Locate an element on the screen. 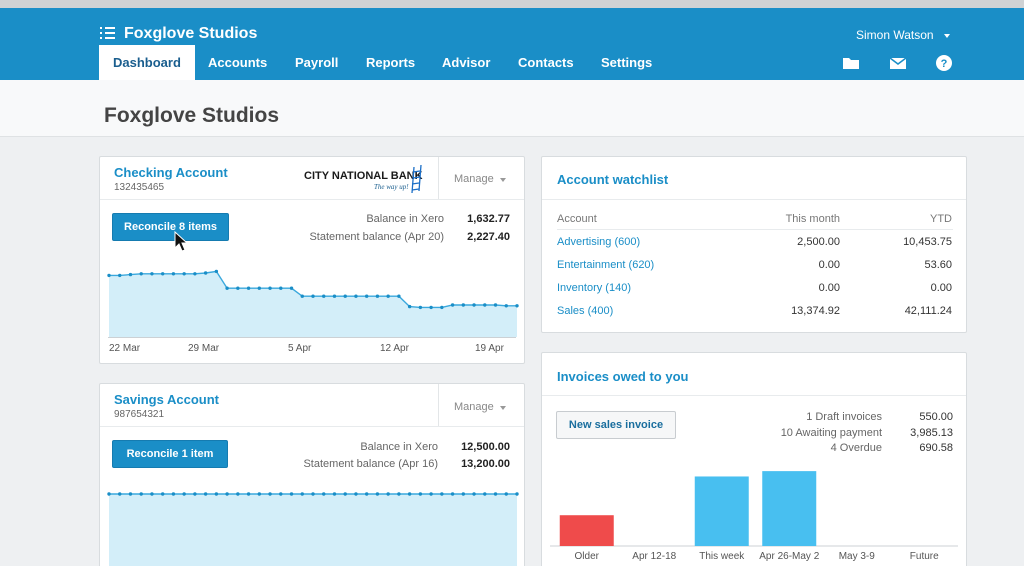 This screenshot has height=566, width=1024. city-national-bank-logo: CITY NATIONAL BANK The way up! is located at coordinates (363, 179).